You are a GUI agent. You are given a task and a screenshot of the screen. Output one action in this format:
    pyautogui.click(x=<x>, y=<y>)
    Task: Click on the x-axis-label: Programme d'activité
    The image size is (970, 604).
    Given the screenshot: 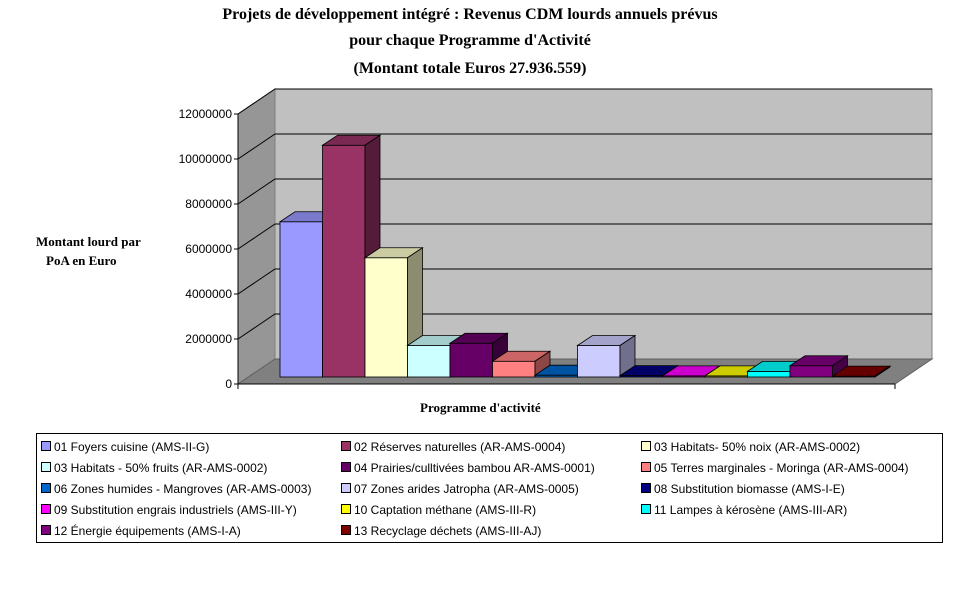 What is the action you would take?
    pyautogui.click(x=480, y=407)
    